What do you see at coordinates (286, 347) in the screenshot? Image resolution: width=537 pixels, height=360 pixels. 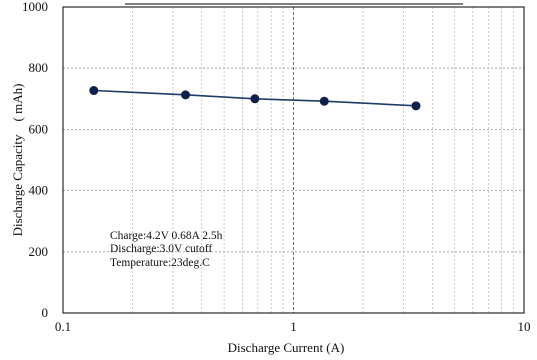 I see `x-axis-title: Discharge Current (A)` at bounding box center [286, 347].